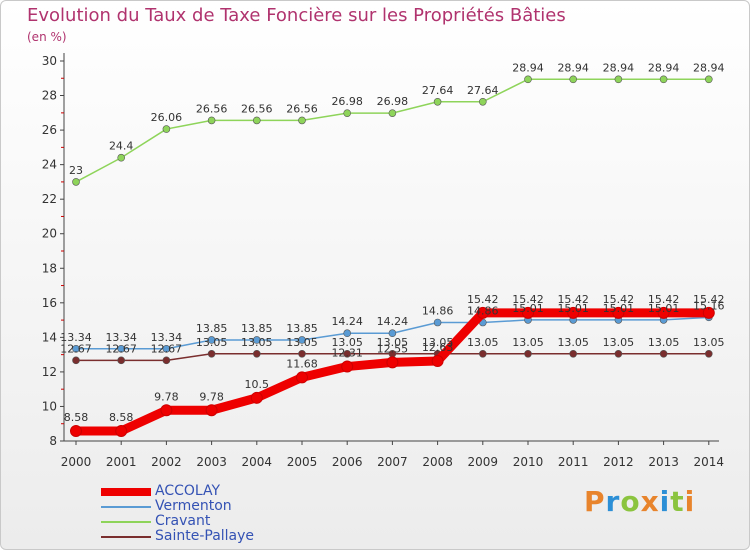  What do you see at coordinates (438, 347) in the screenshot?
I see `data-label: 12.63` at bounding box center [438, 347].